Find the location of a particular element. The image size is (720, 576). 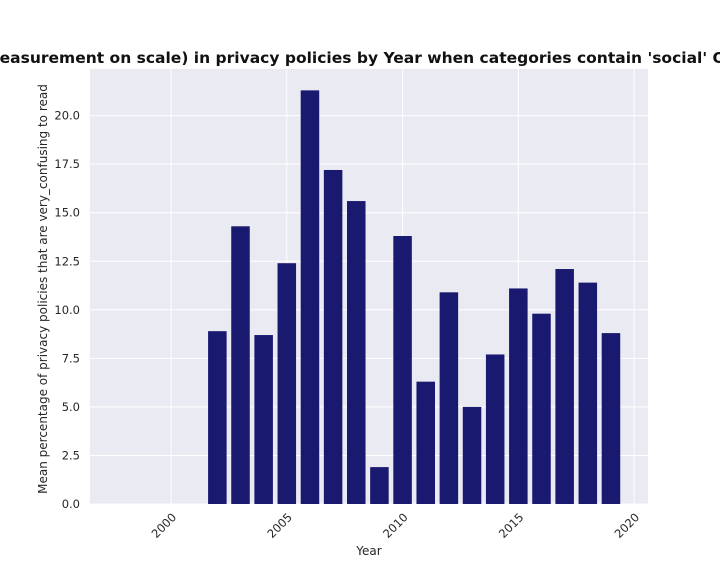

bar-2004 is located at coordinates (263, 419).